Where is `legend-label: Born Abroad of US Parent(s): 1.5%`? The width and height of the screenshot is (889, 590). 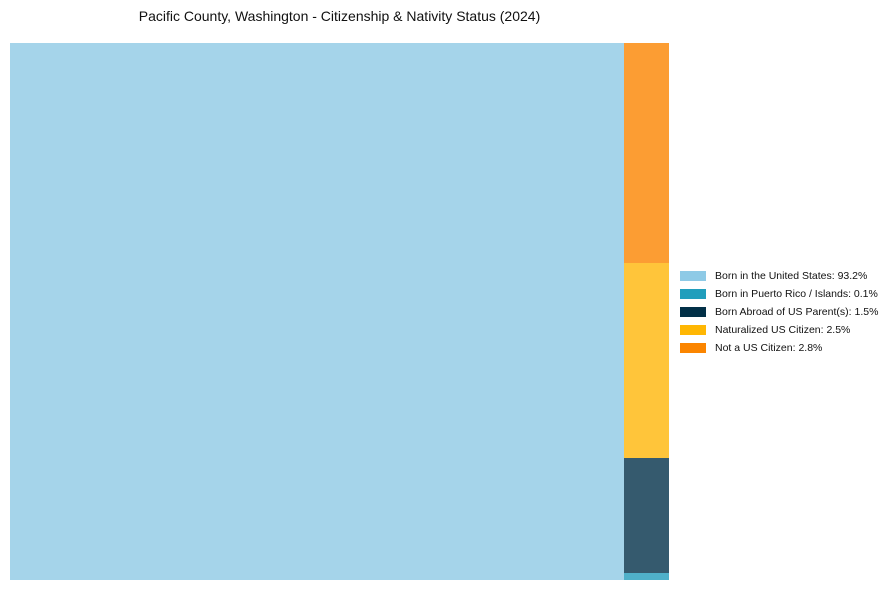
legend-label: Born Abroad of US Parent(s): 1.5% is located at coordinates (797, 312).